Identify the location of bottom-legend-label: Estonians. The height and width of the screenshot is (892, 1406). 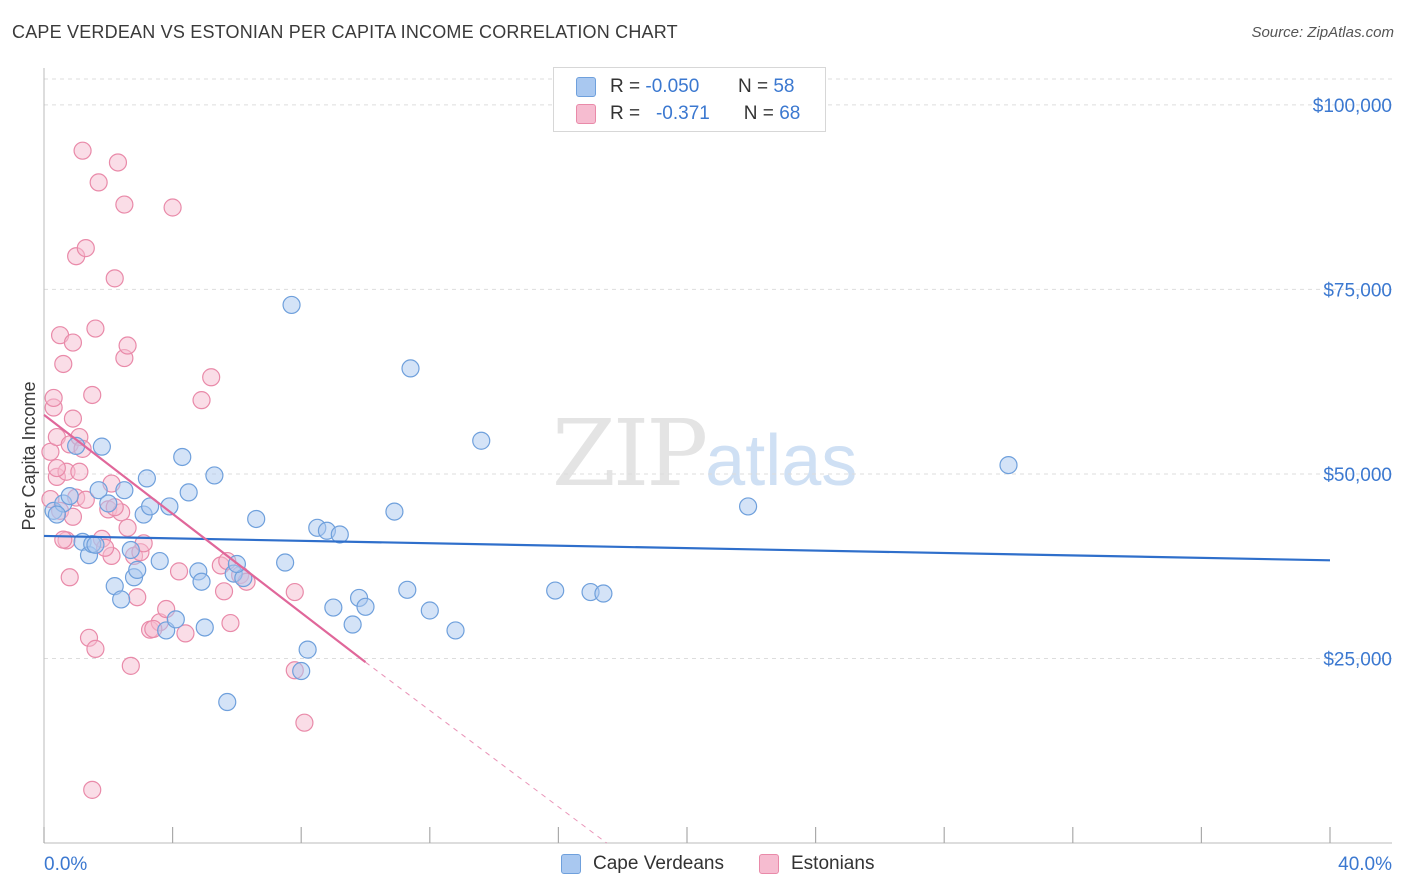
(833, 863).